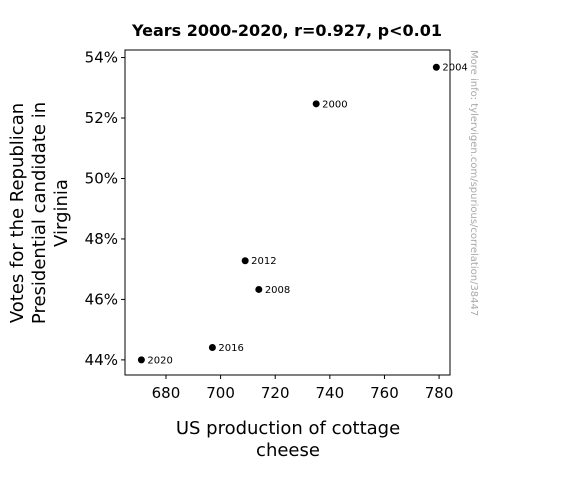 This screenshot has height=504, width=575. Describe the element at coordinates (288, 450) in the screenshot. I see `x-axis-label-line: cheese` at that location.